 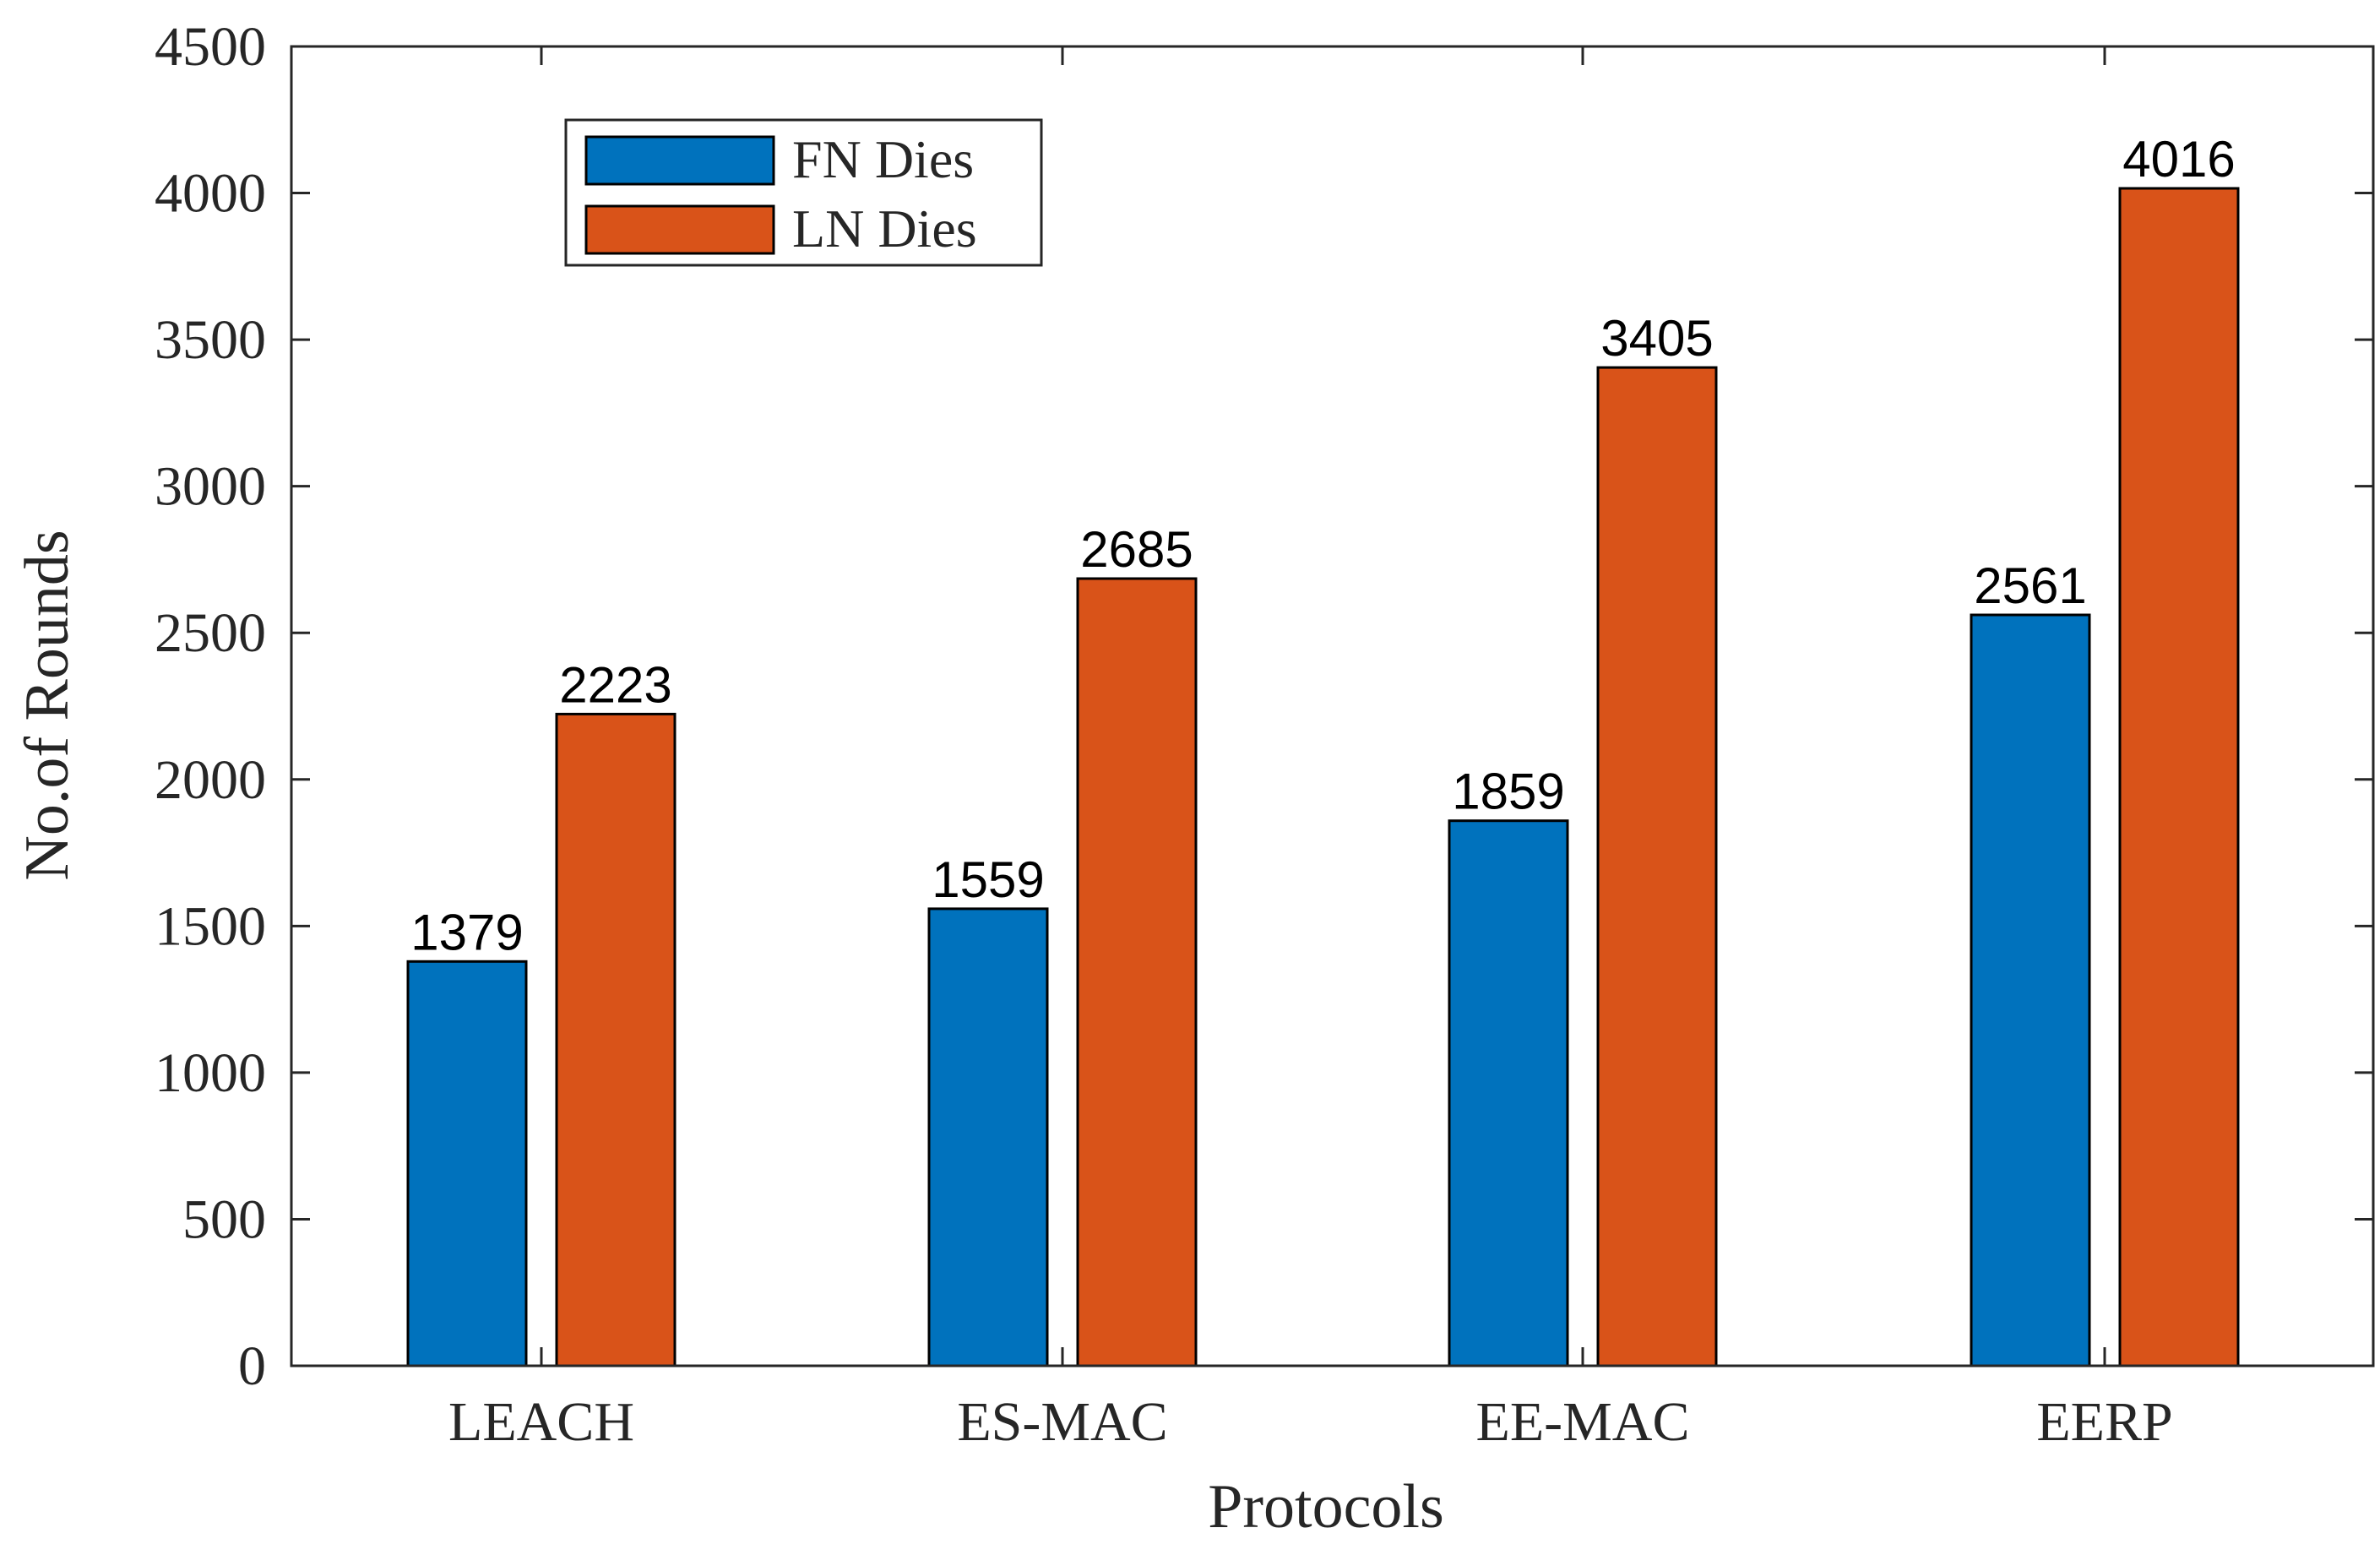 I want to click on x-axis-title: Protocols, so click(x=1326, y=1506).